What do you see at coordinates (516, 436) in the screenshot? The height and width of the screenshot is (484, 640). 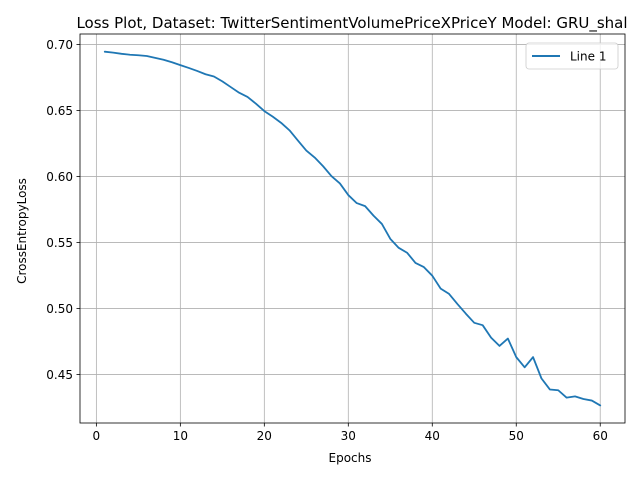 I see `x-tick-label: 50` at bounding box center [516, 436].